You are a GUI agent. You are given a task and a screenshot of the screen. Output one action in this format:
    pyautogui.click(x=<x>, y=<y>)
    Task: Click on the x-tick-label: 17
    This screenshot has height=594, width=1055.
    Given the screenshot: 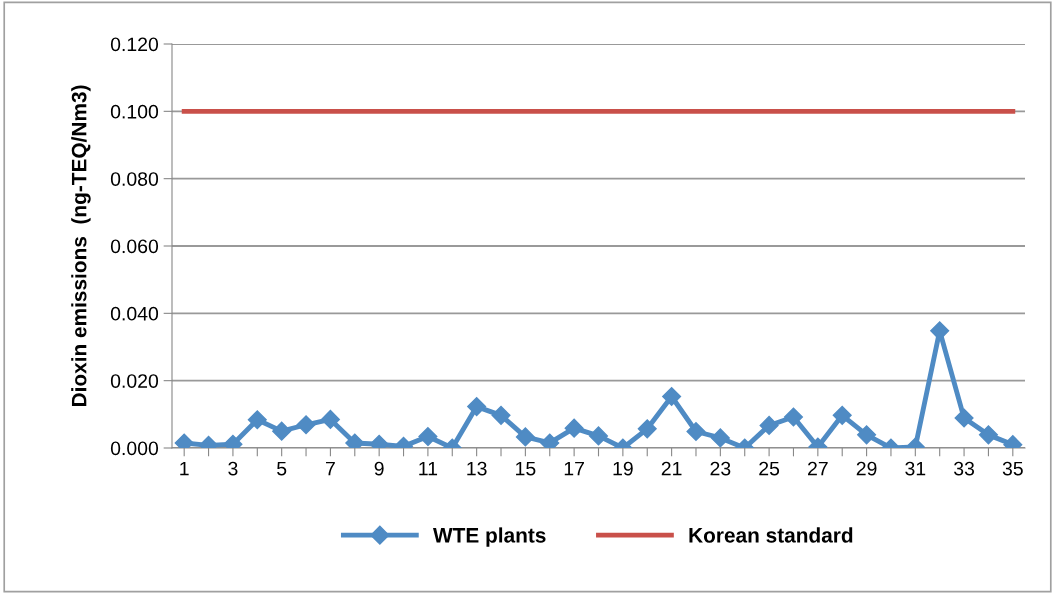 What is the action you would take?
    pyautogui.click(x=574, y=468)
    